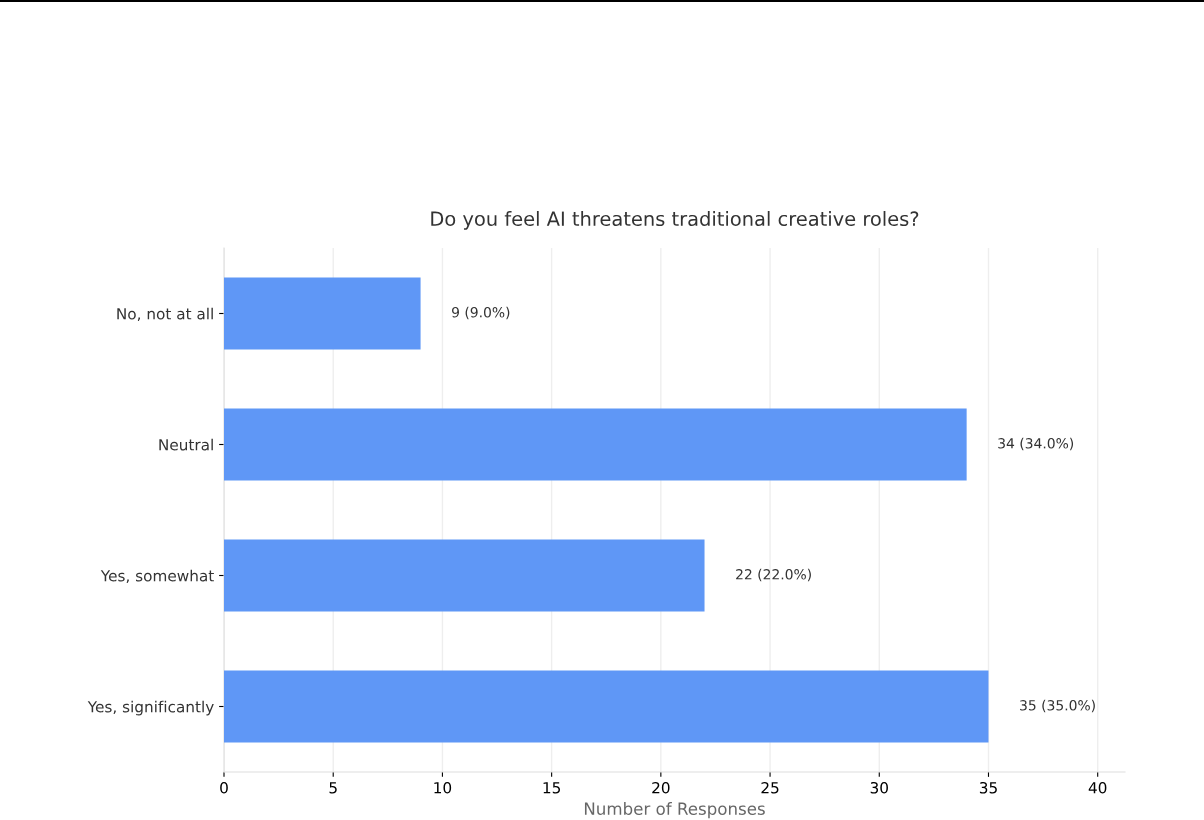 Image resolution: width=1204 pixels, height=820 pixels. Describe the element at coordinates (1057, 706) in the screenshot. I see `data-label: 35 (35.0%)` at that location.